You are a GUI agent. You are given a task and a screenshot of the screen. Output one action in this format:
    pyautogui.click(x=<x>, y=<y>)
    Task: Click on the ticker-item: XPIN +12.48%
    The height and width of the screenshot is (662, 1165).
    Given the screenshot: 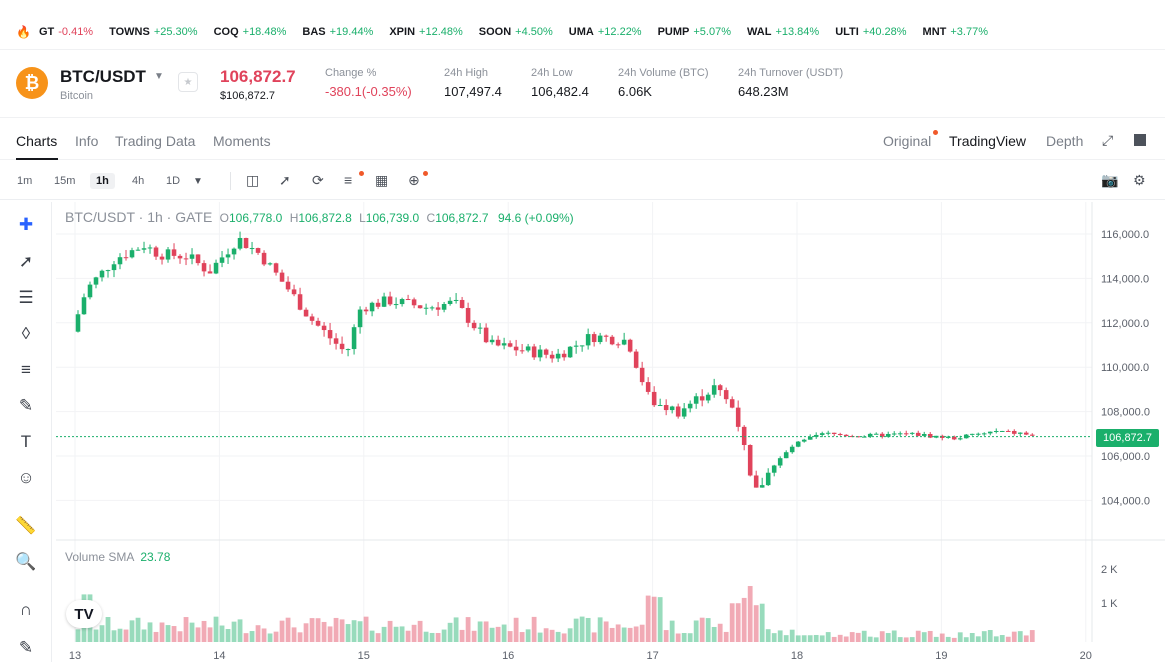 What is the action you would take?
    pyautogui.click(x=425, y=32)
    